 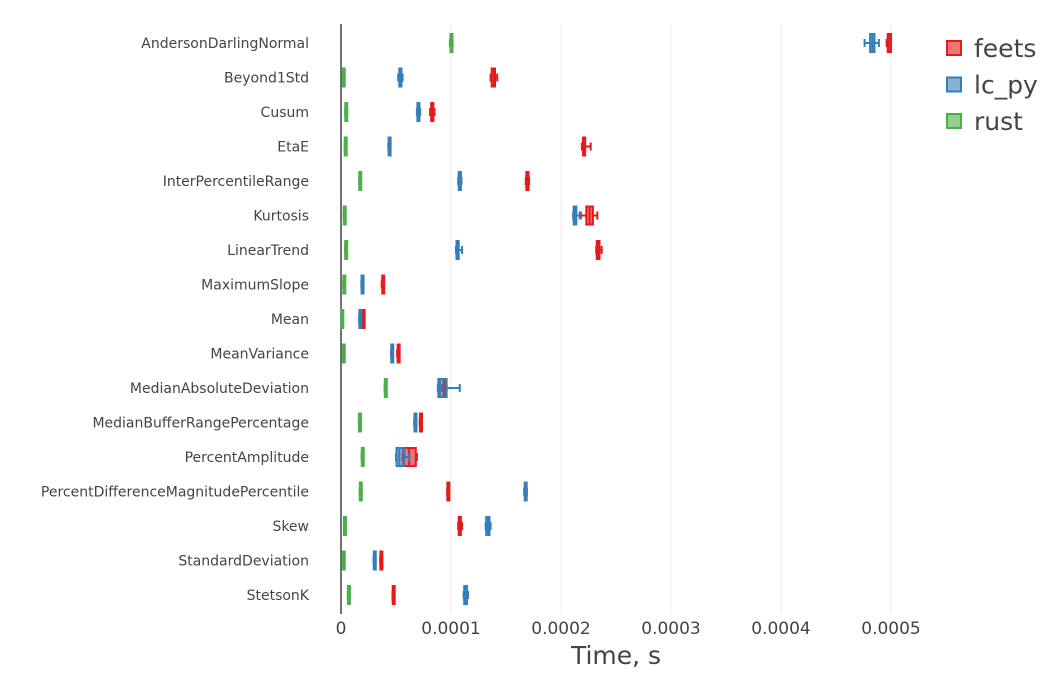 What do you see at coordinates (219, 389) in the screenshot?
I see `y-tick-label: MedianAbsoluteDeviation` at bounding box center [219, 389].